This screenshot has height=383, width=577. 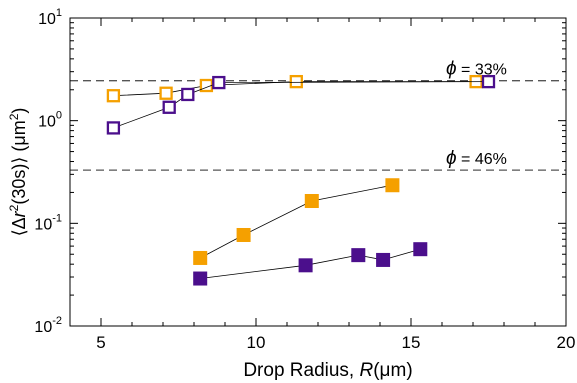 What do you see at coordinates (566, 342) in the screenshot?
I see `x-tick-label: 20` at bounding box center [566, 342].